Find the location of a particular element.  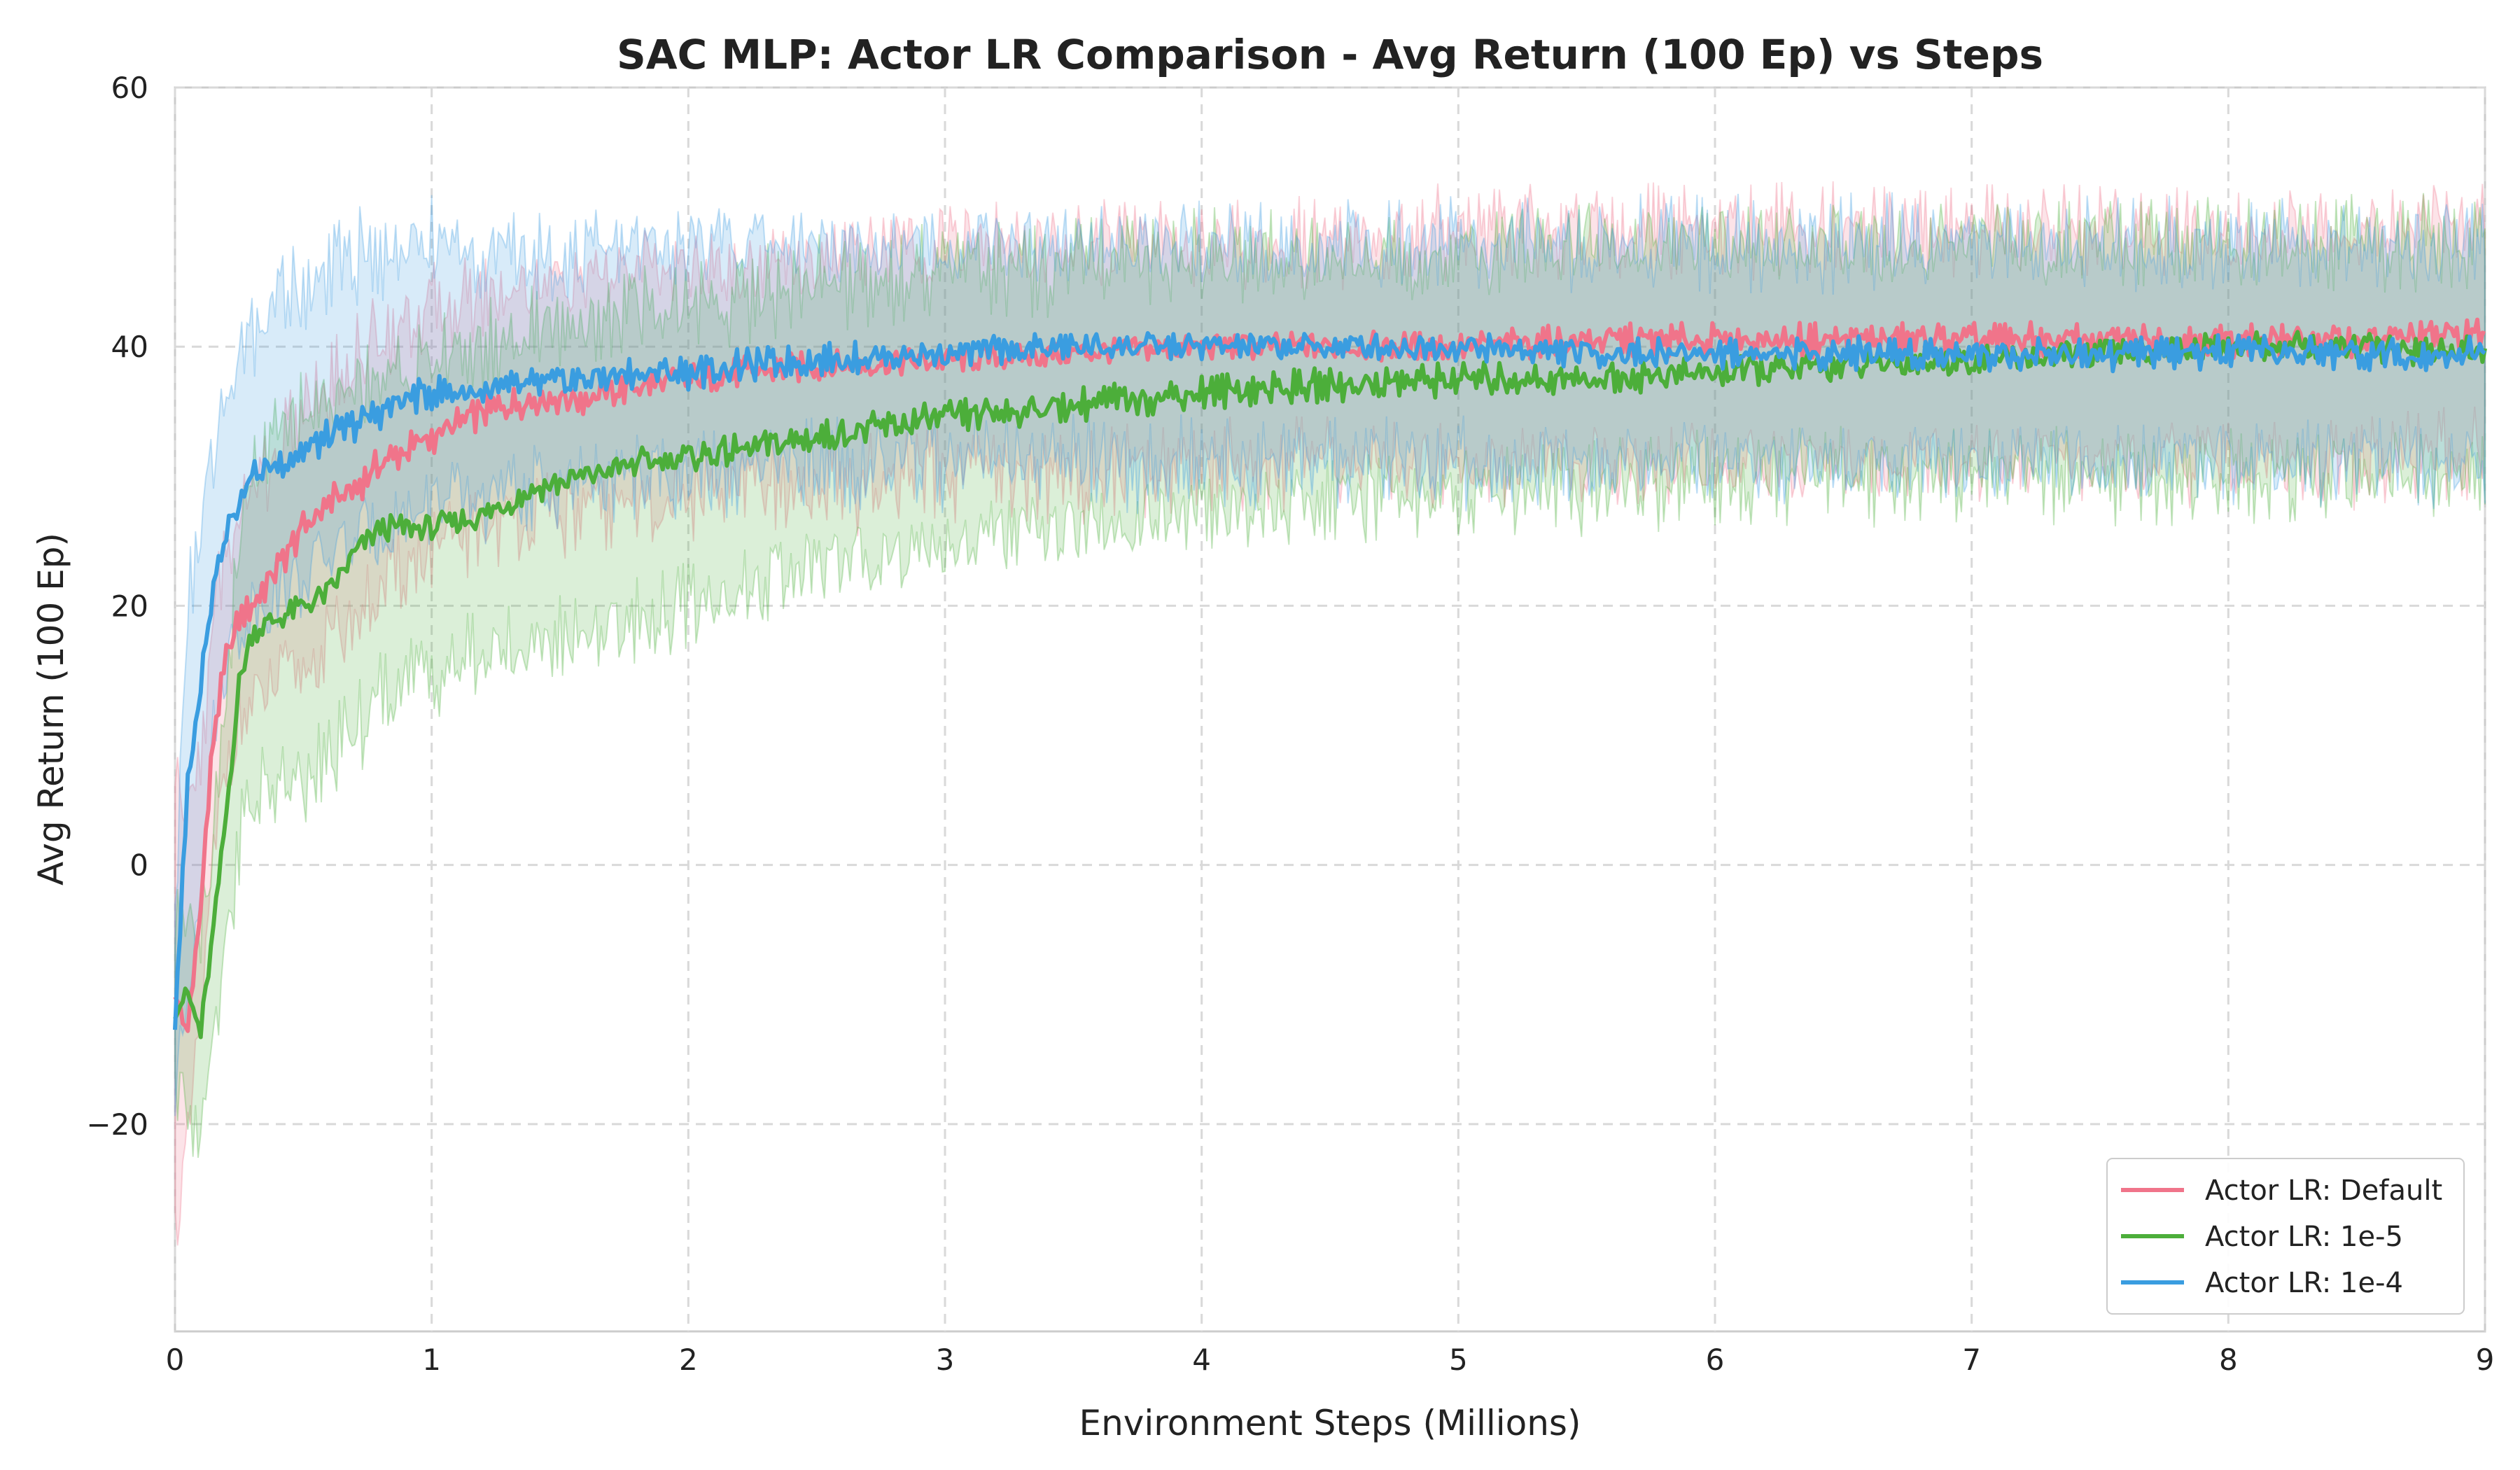

x-tick-label: 6 is located at coordinates (1715, 1360).